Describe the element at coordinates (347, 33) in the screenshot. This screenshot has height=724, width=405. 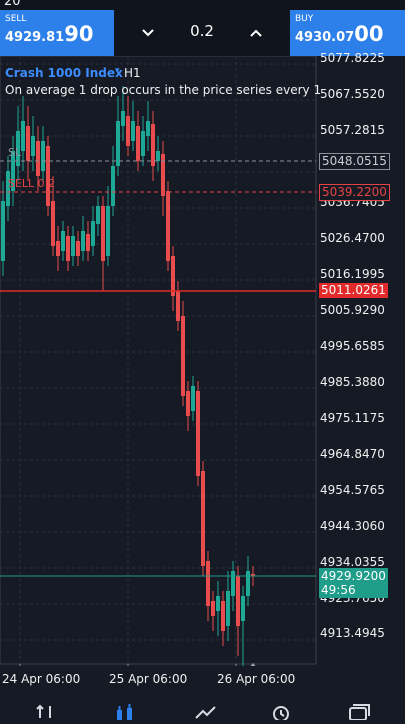
I see `buy-button: BUY 4930.0700` at that location.